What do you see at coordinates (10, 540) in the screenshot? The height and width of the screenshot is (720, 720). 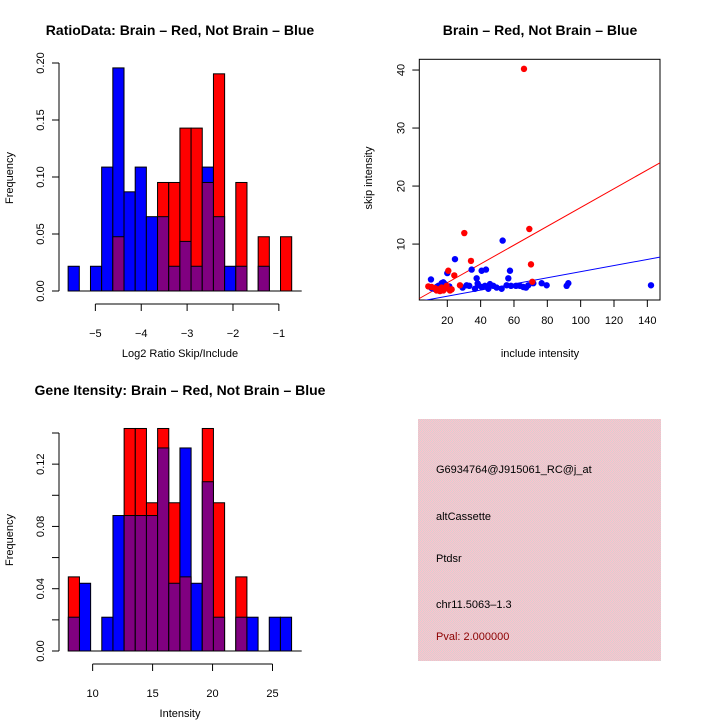 I see `gene-hist-ylabel: Frequency` at bounding box center [10, 540].